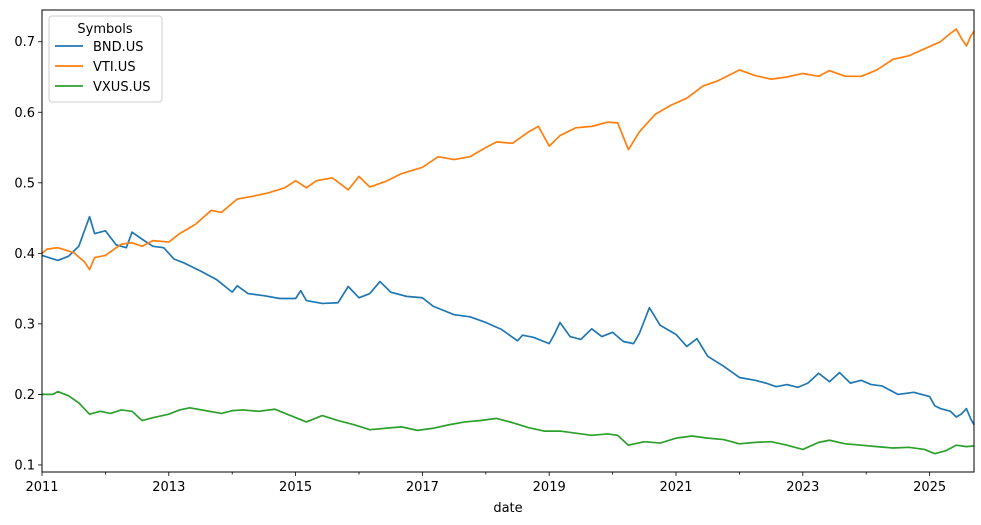 The width and height of the screenshot is (981, 525). What do you see at coordinates (24, 465) in the screenshot?
I see `y-tick-label: 0.1` at bounding box center [24, 465].